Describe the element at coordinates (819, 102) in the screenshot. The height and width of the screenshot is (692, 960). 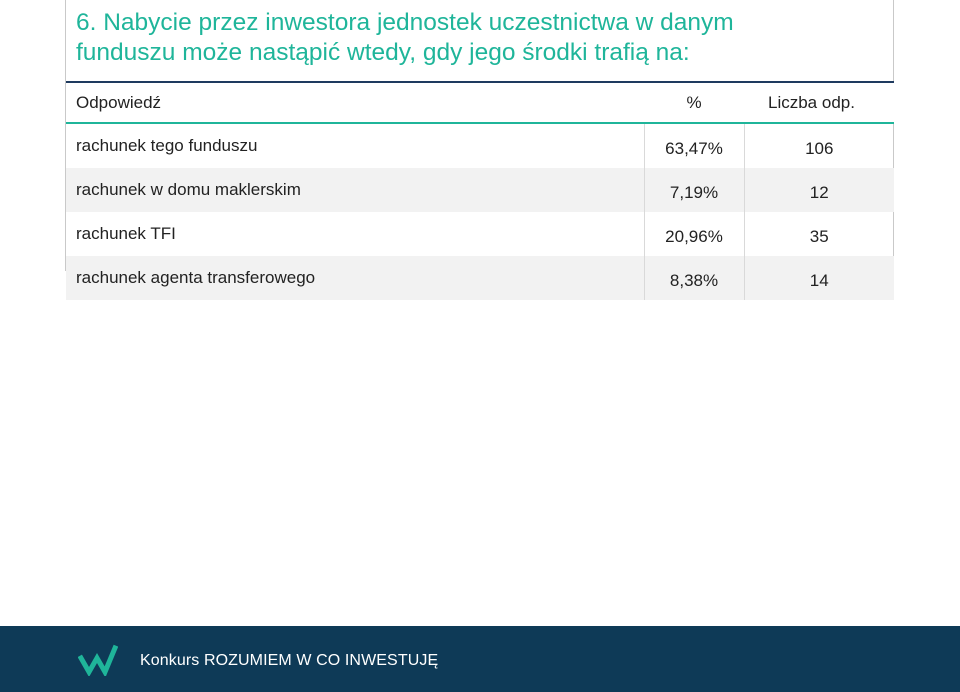
I see `header-count: Liczba odp.` at that location.